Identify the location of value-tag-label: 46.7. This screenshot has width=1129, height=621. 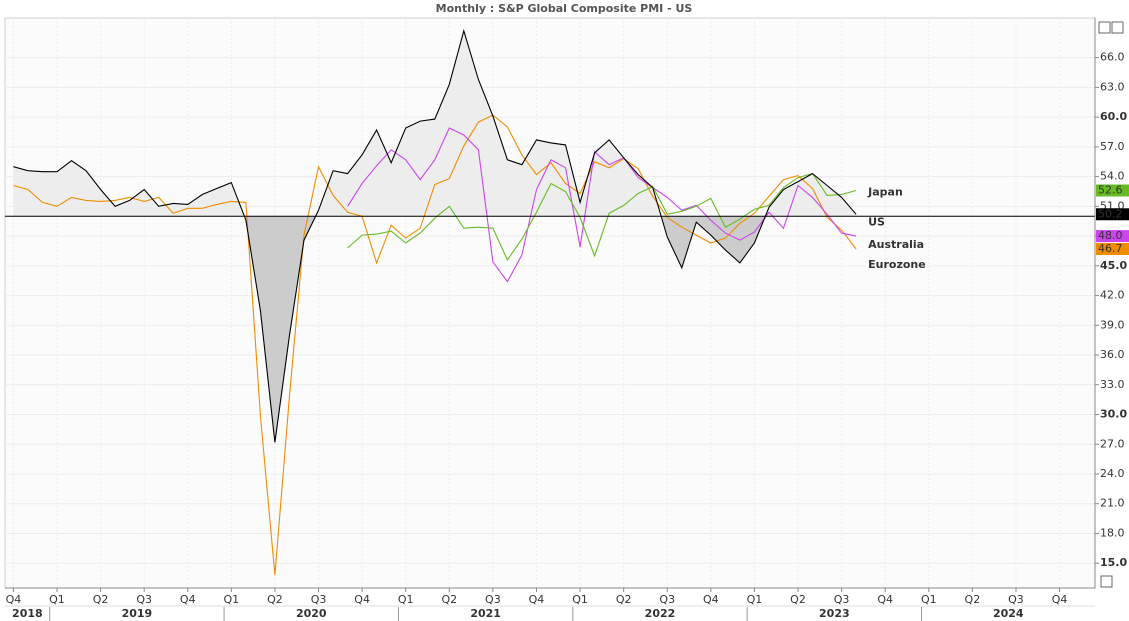
(1110, 248).